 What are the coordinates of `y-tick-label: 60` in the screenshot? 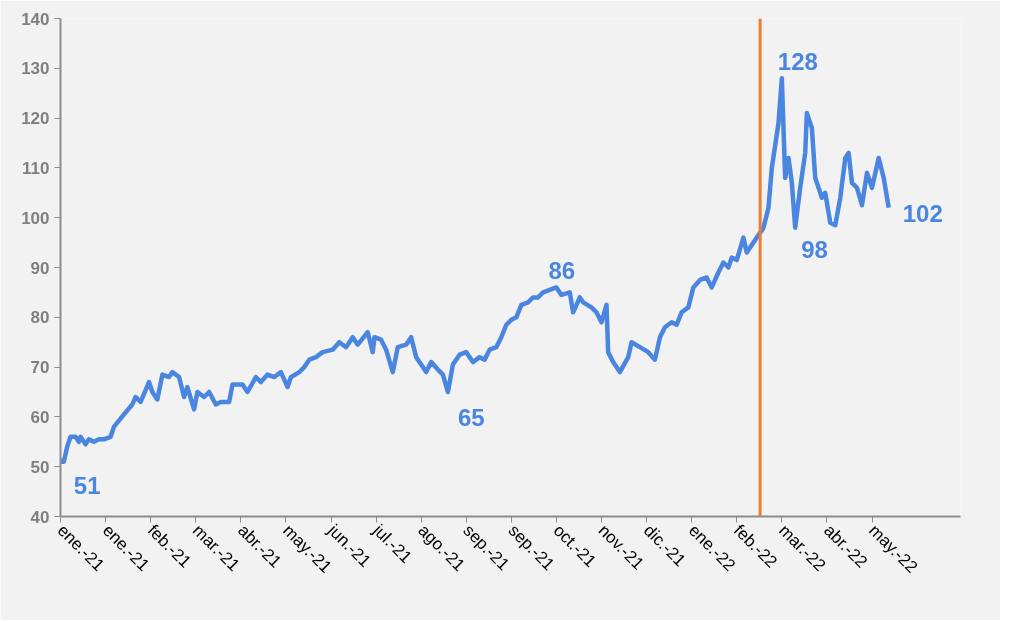 It's located at (40, 417).